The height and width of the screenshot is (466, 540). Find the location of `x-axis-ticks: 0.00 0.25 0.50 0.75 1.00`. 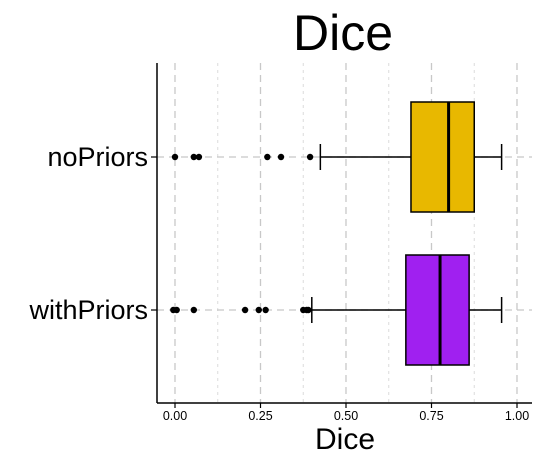

x-axis-ticks: 0.00 0.25 0.50 0.75 1.00 is located at coordinates (346, 413).